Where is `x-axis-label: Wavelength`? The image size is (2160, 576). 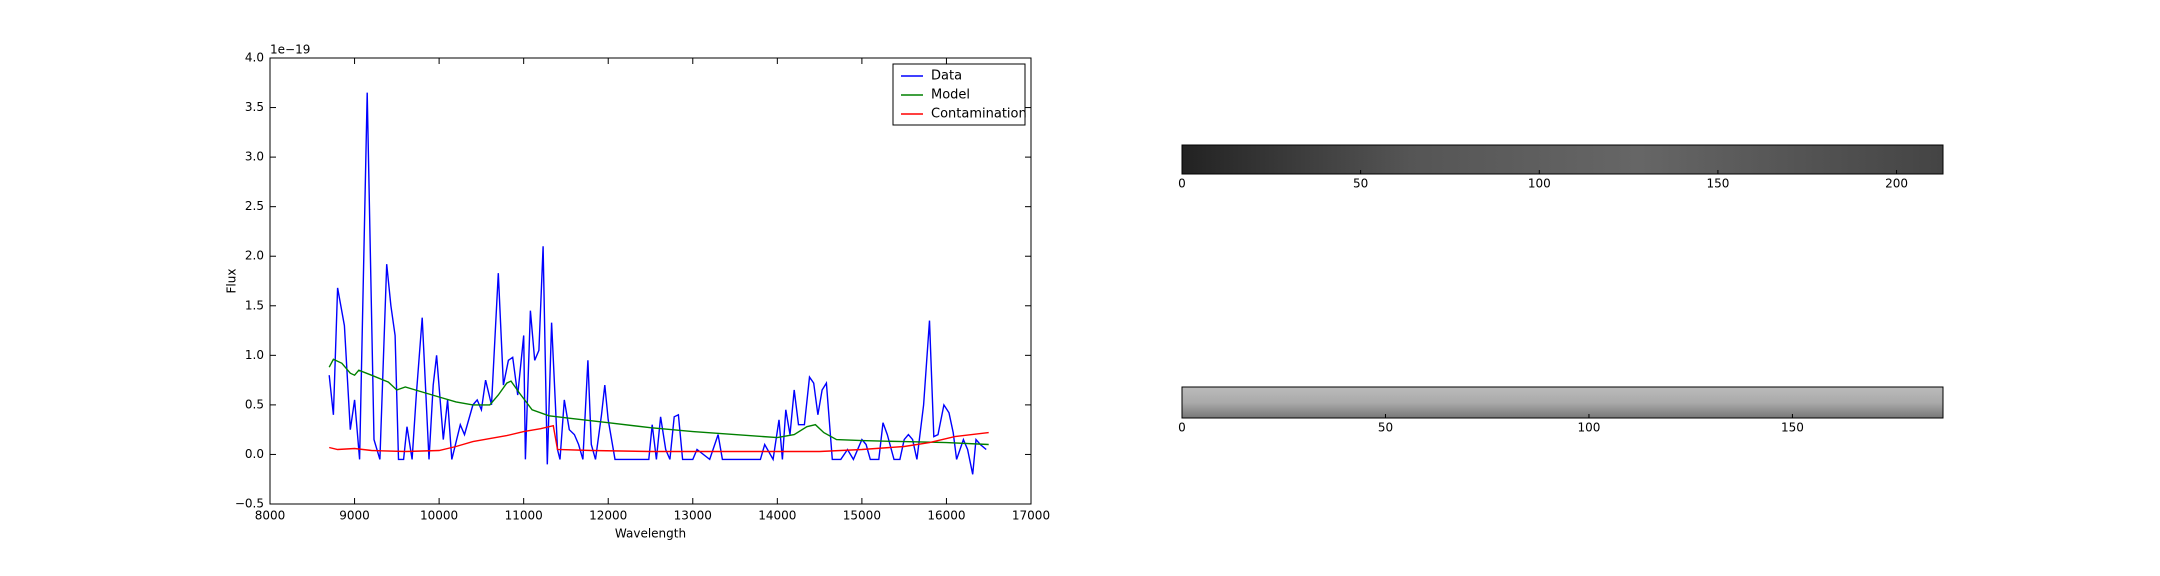
x-axis-label: Wavelength is located at coordinates (650, 534).